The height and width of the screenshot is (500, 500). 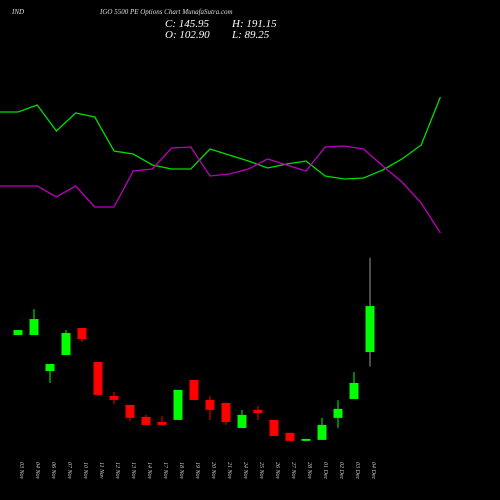 What do you see at coordinates (165, 471) in the screenshot?
I see `x-tick-label: 17 Nov` at bounding box center [165, 471].